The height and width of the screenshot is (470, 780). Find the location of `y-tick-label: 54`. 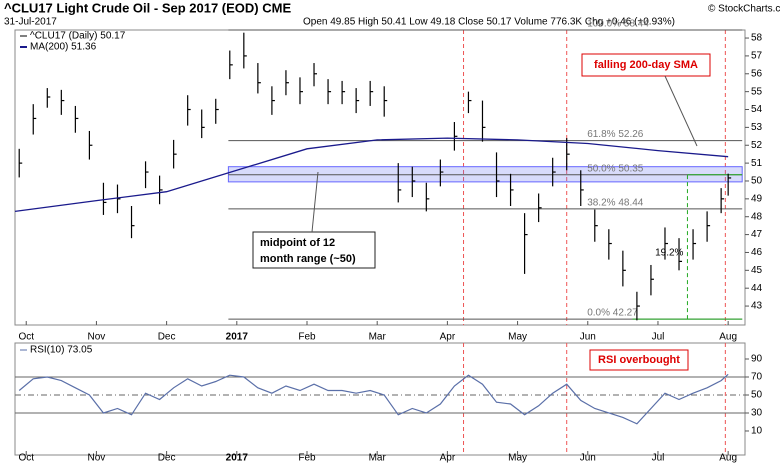

y-tick-label: 54 is located at coordinates (757, 109).